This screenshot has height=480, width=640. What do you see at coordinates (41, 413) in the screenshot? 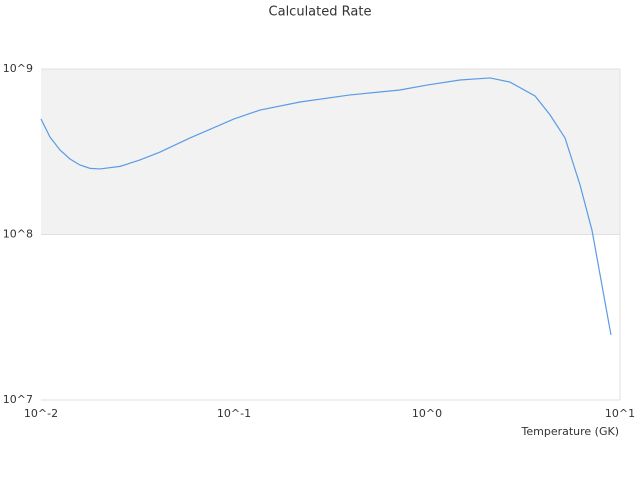
I see `x-tick-label: 10^-2` at bounding box center [41, 413].